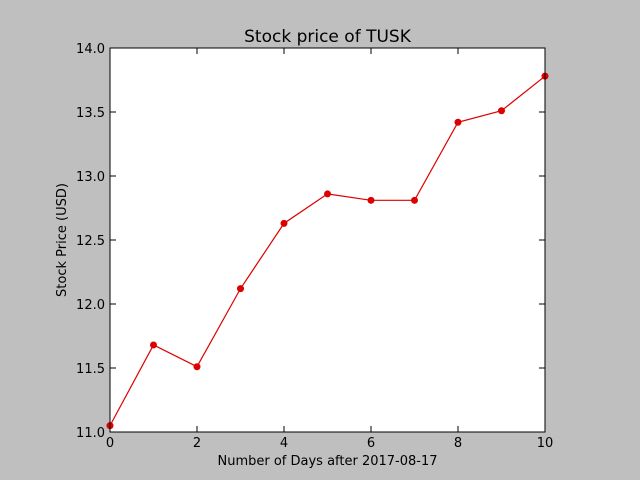  Describe the element at coordinates (545, 443) in the screenshot. I see `x-tick-label: 10` at that location.